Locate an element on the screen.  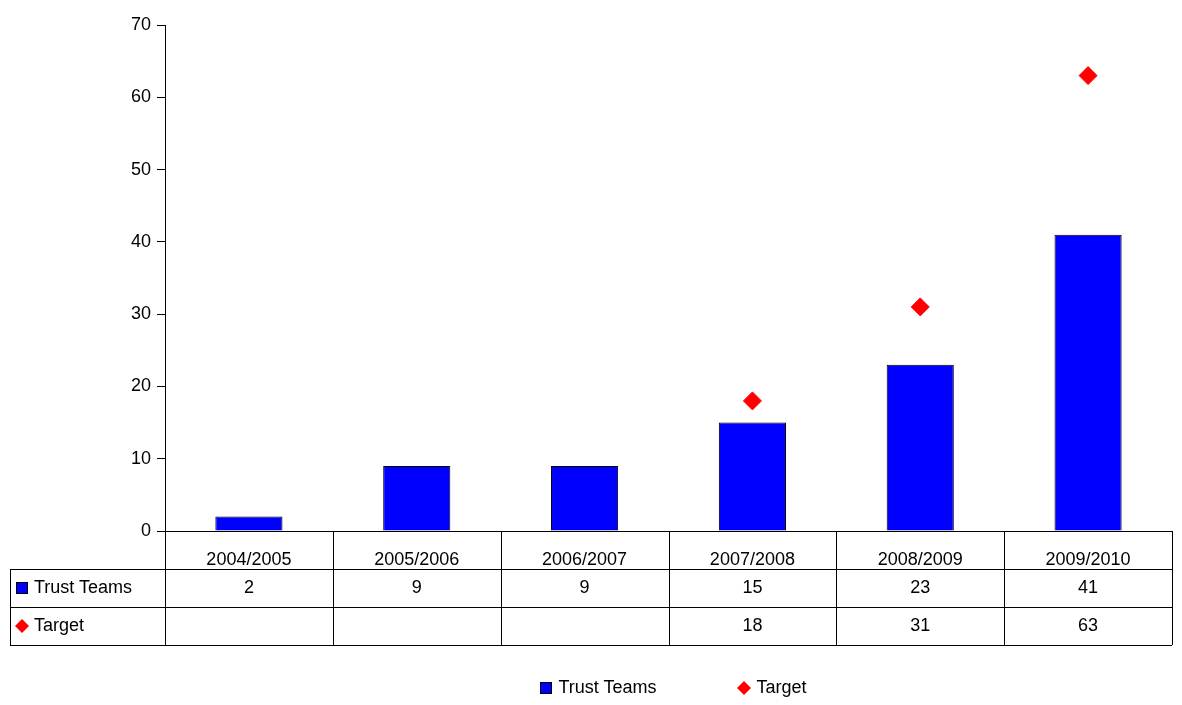
y-tick-label: 60 is located at coordinates (140, 96).